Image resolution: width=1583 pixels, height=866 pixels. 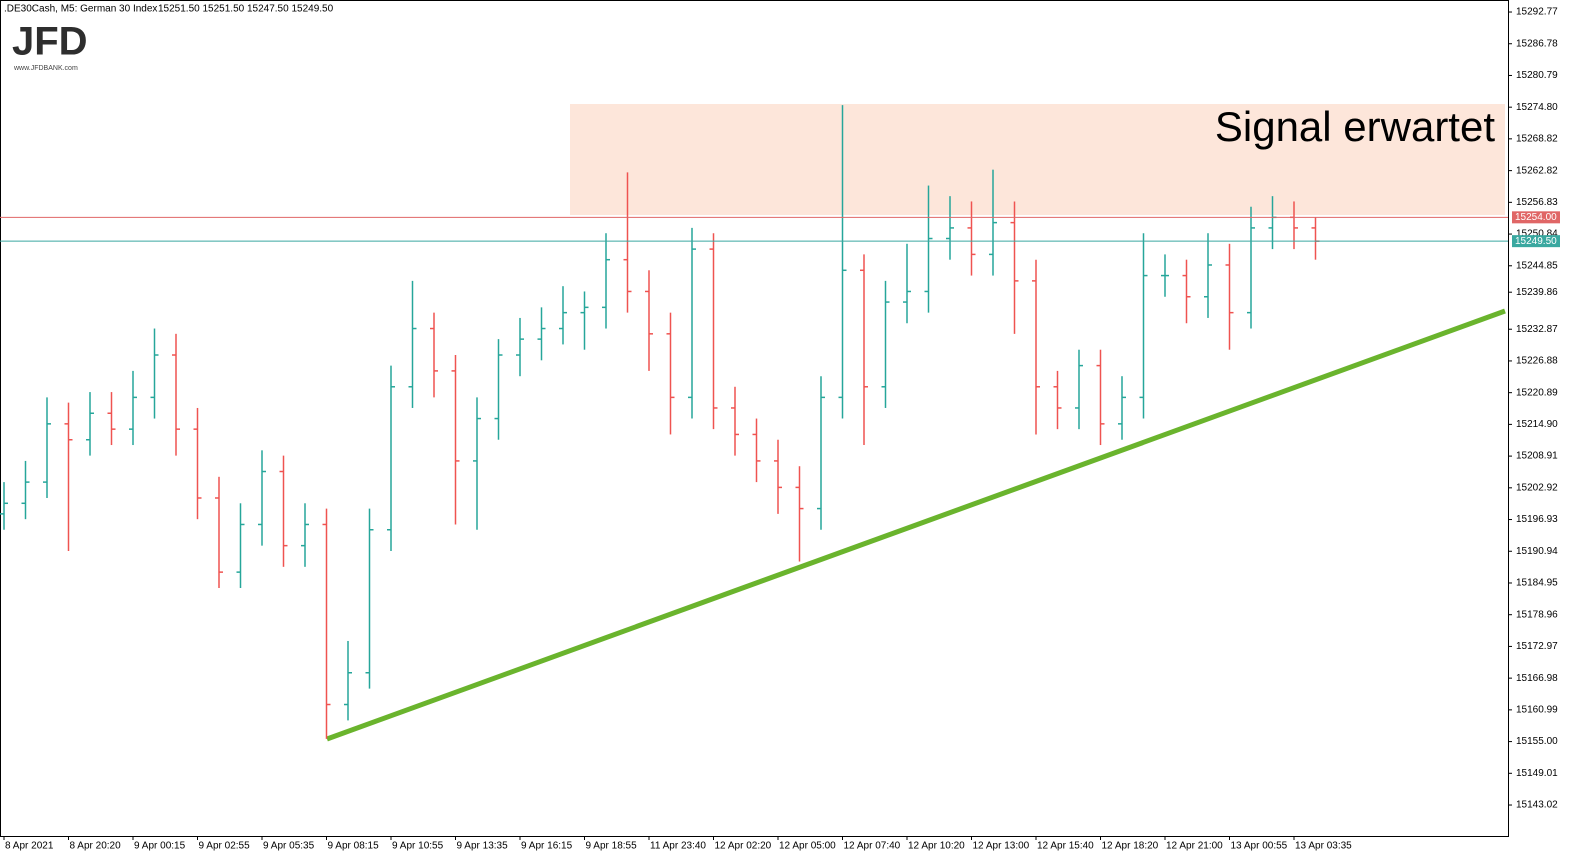 What do you see at coordinates (50, 42) in the screenshot?
I see `logo: JFD` at bounding box center [50, 42].